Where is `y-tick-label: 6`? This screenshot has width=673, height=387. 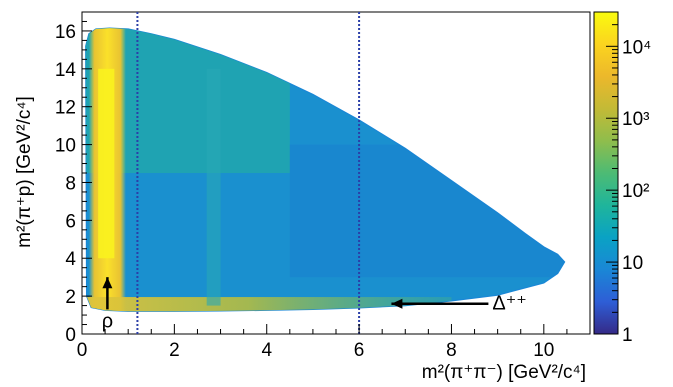 y-tick-label: 6 is located at coordinates (70, 221).